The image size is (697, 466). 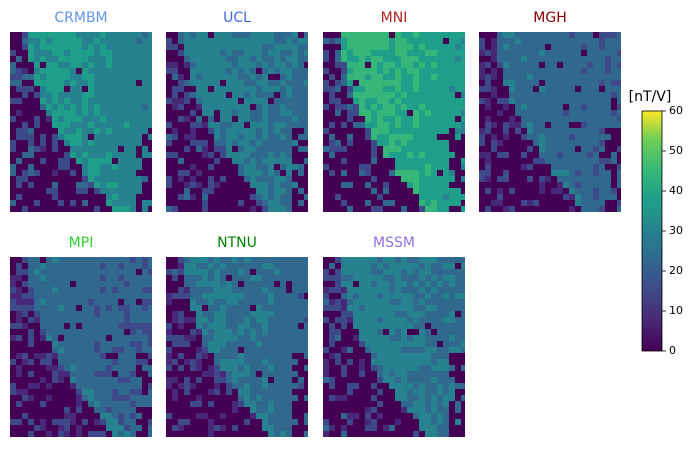 What do you see at coordinates (652, 231) in the screenshot?
I see `colorbar` at bounding box center [652, 231].